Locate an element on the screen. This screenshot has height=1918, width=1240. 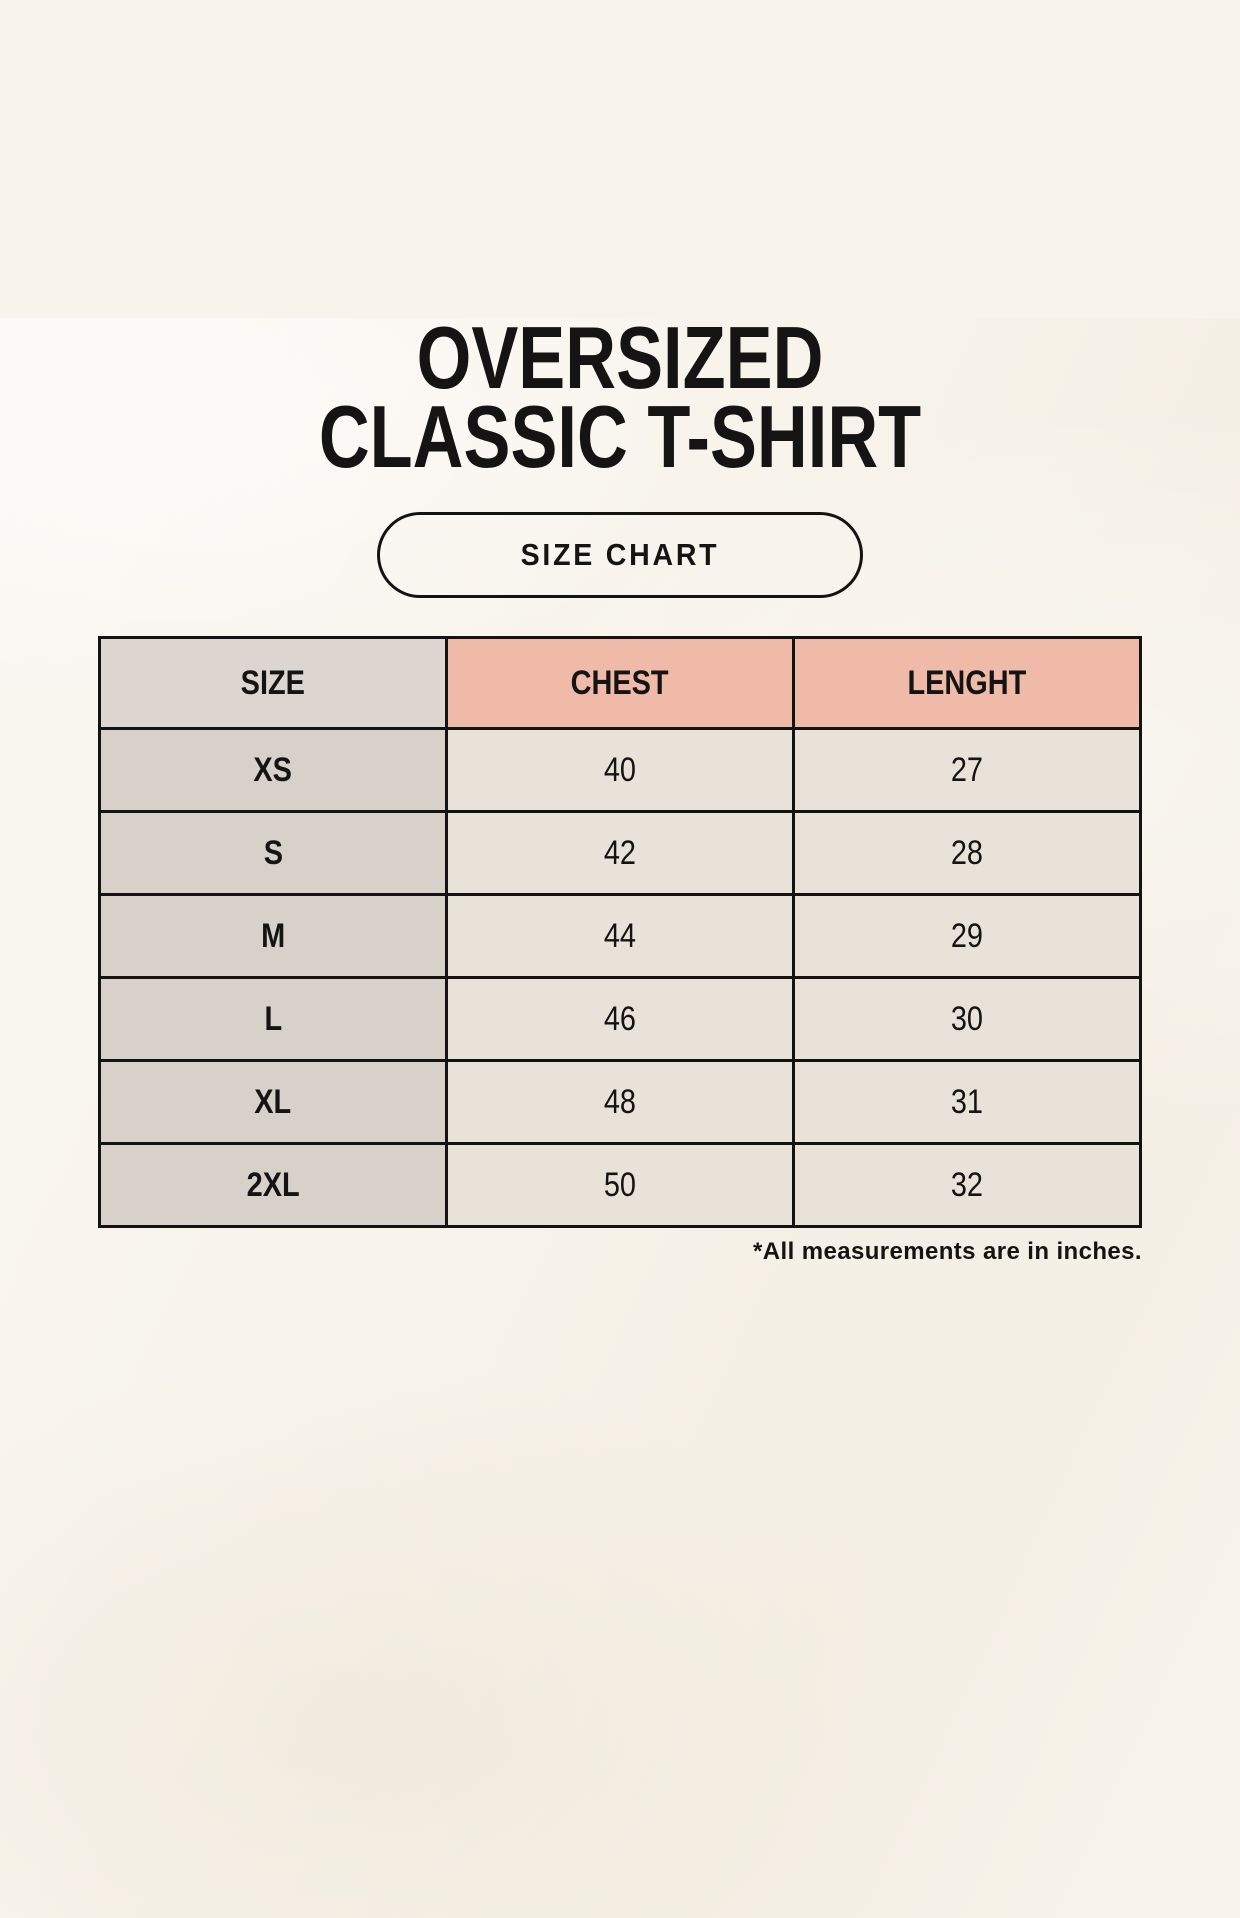
size-label: L is located at coordinates (273, 1018).